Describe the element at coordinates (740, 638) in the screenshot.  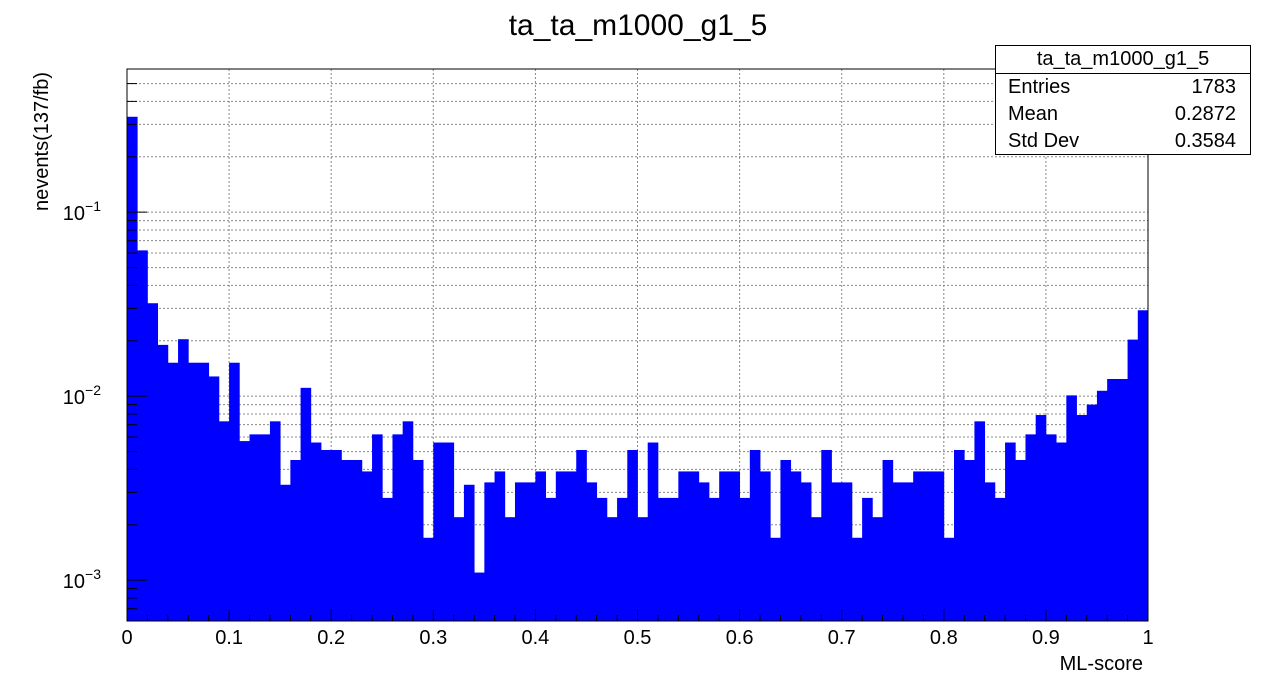
I see `x-tick-label: 0.6` at that location.